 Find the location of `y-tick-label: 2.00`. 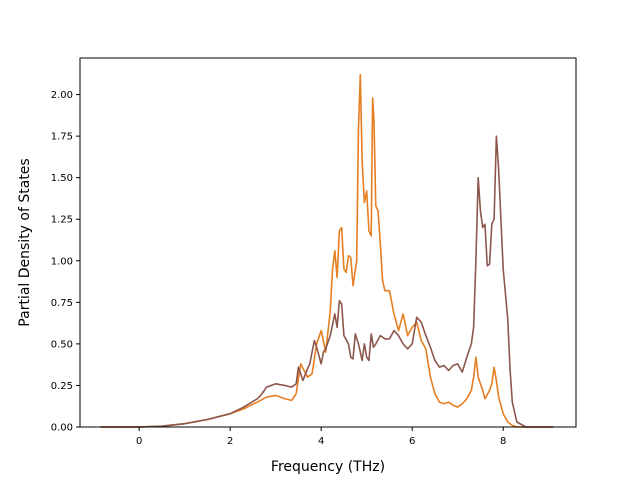

y-tick-label: 2.00 is located at coordinates (62, 95).